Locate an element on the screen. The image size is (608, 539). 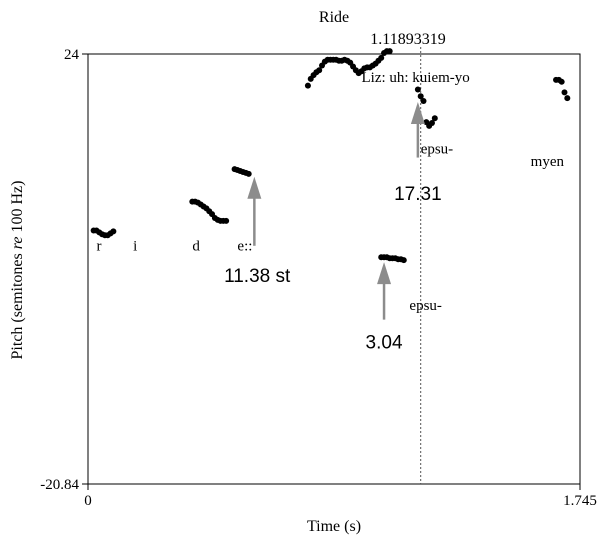
y-tick-label-top: 24 is located at coordinates (72, 55).